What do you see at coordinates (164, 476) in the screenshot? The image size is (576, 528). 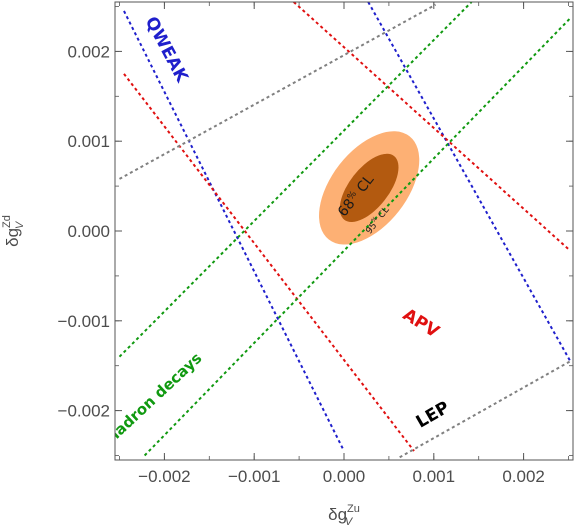 I see `x-tick-label: −0.002` at bounding box center [164, 476].